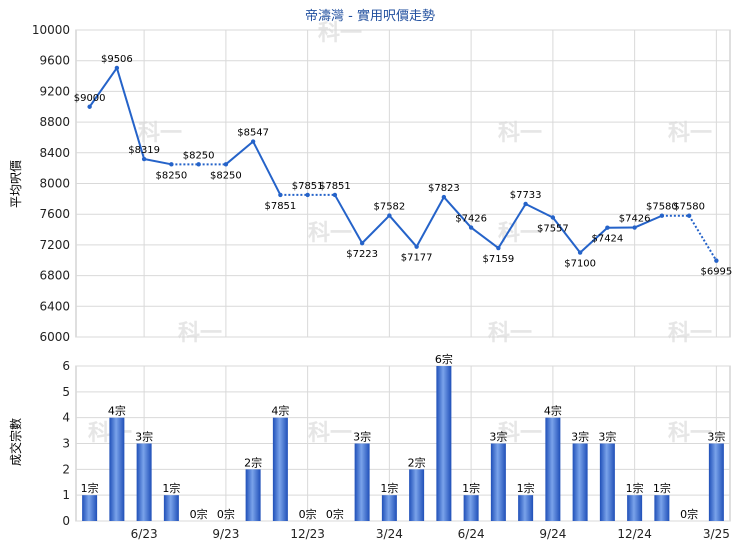 Image resolution: width=740 pixels, height=550 pixels. What do you see at coordinates (225, 534) in the screenshot?
I see `x-tick-label: 9/23` at bounding box center [225, 534].